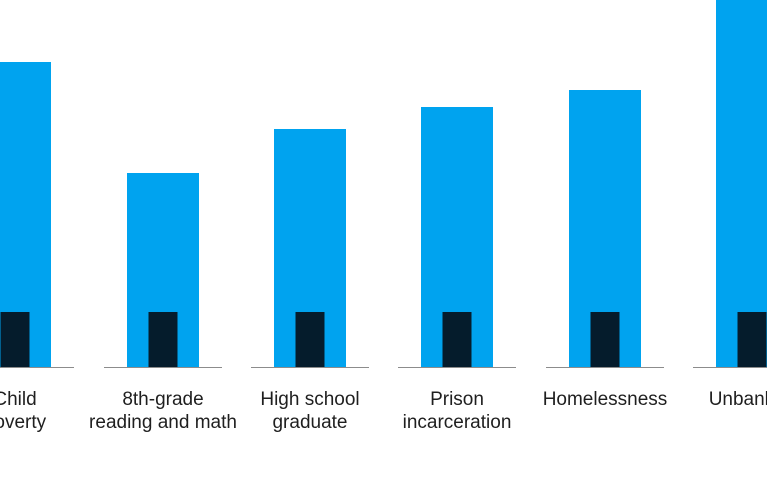  I want to click on category-label-line: incarceration, so click(457, 422).